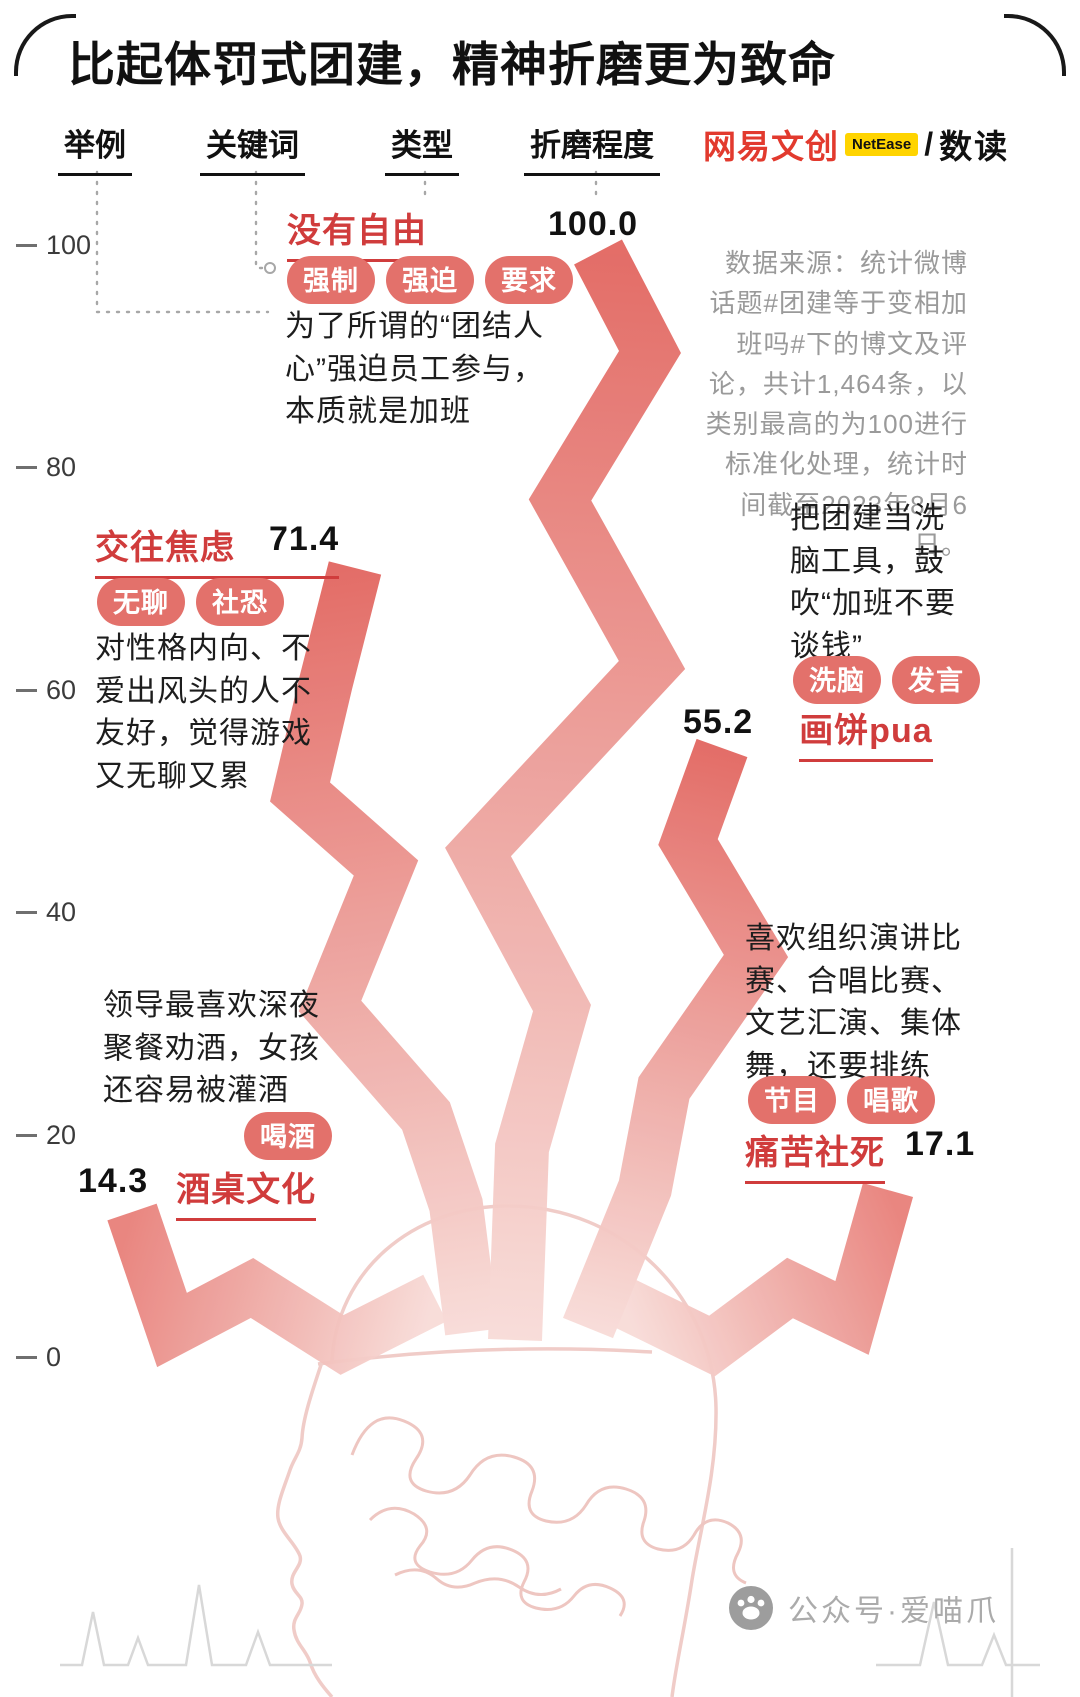 This screenshot has height=1697, width=1080. I want to click on ribbon-tongku-sheshi, so click(762, 1279).